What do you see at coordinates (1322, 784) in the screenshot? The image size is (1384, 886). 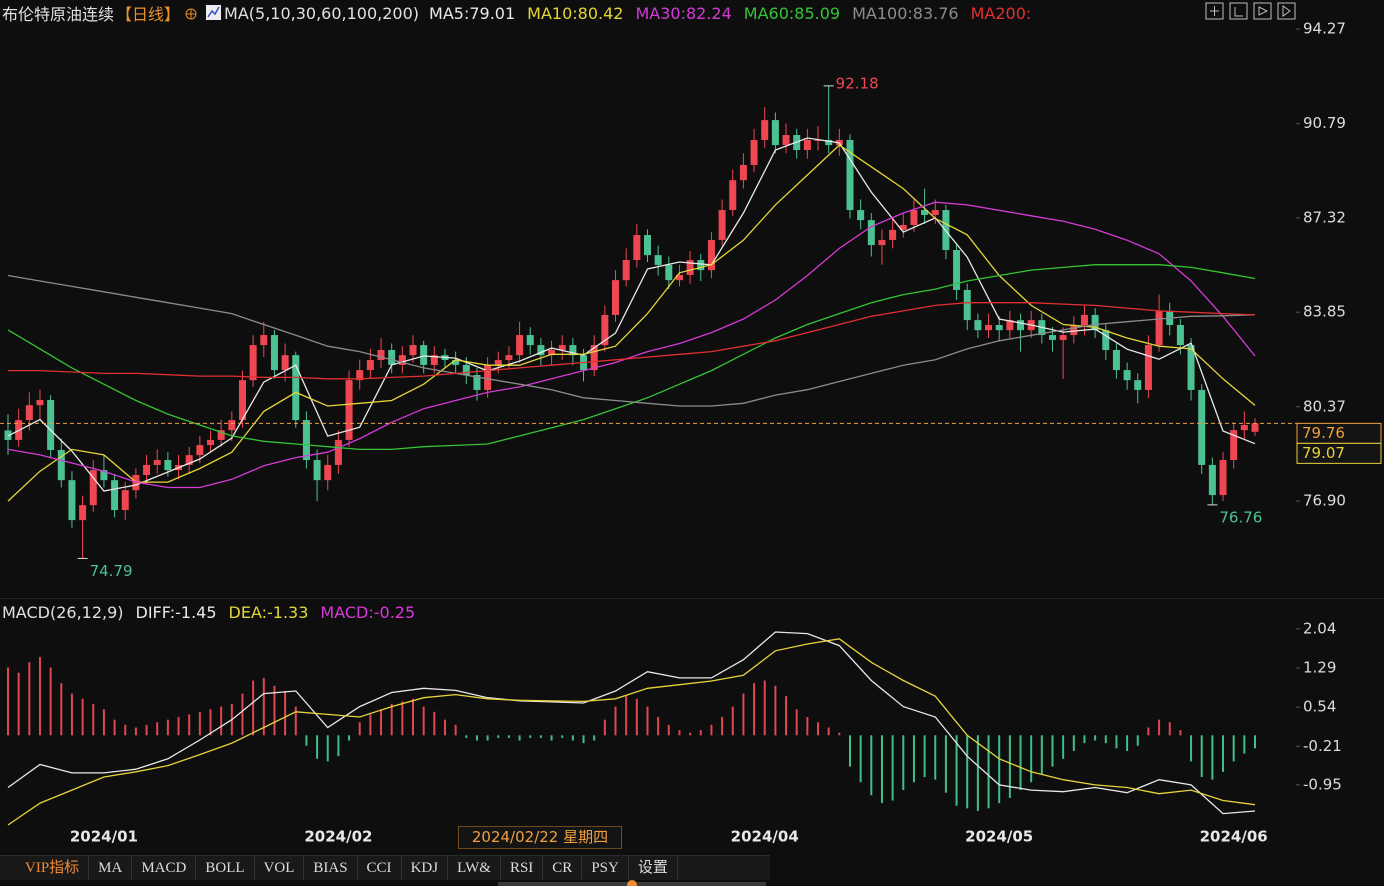 I see `y-tick-label: -0.95` at bounding box center [1322, 784].